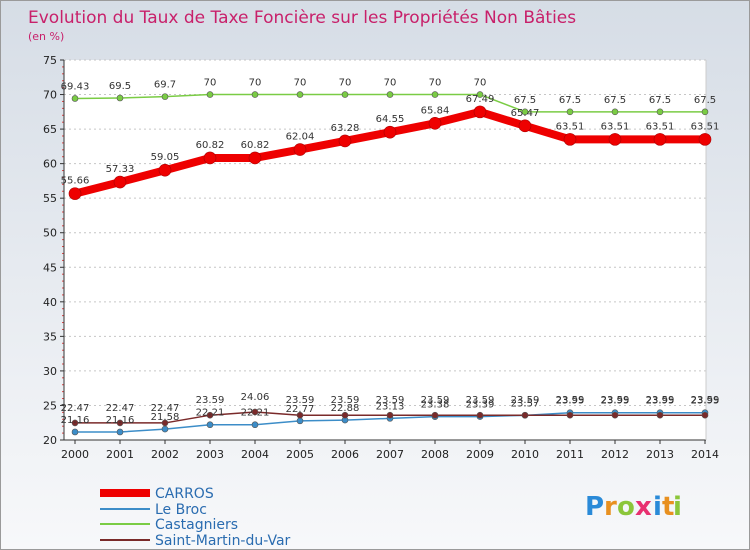  I want to click on data-label: 23.13, so click(390, 406).